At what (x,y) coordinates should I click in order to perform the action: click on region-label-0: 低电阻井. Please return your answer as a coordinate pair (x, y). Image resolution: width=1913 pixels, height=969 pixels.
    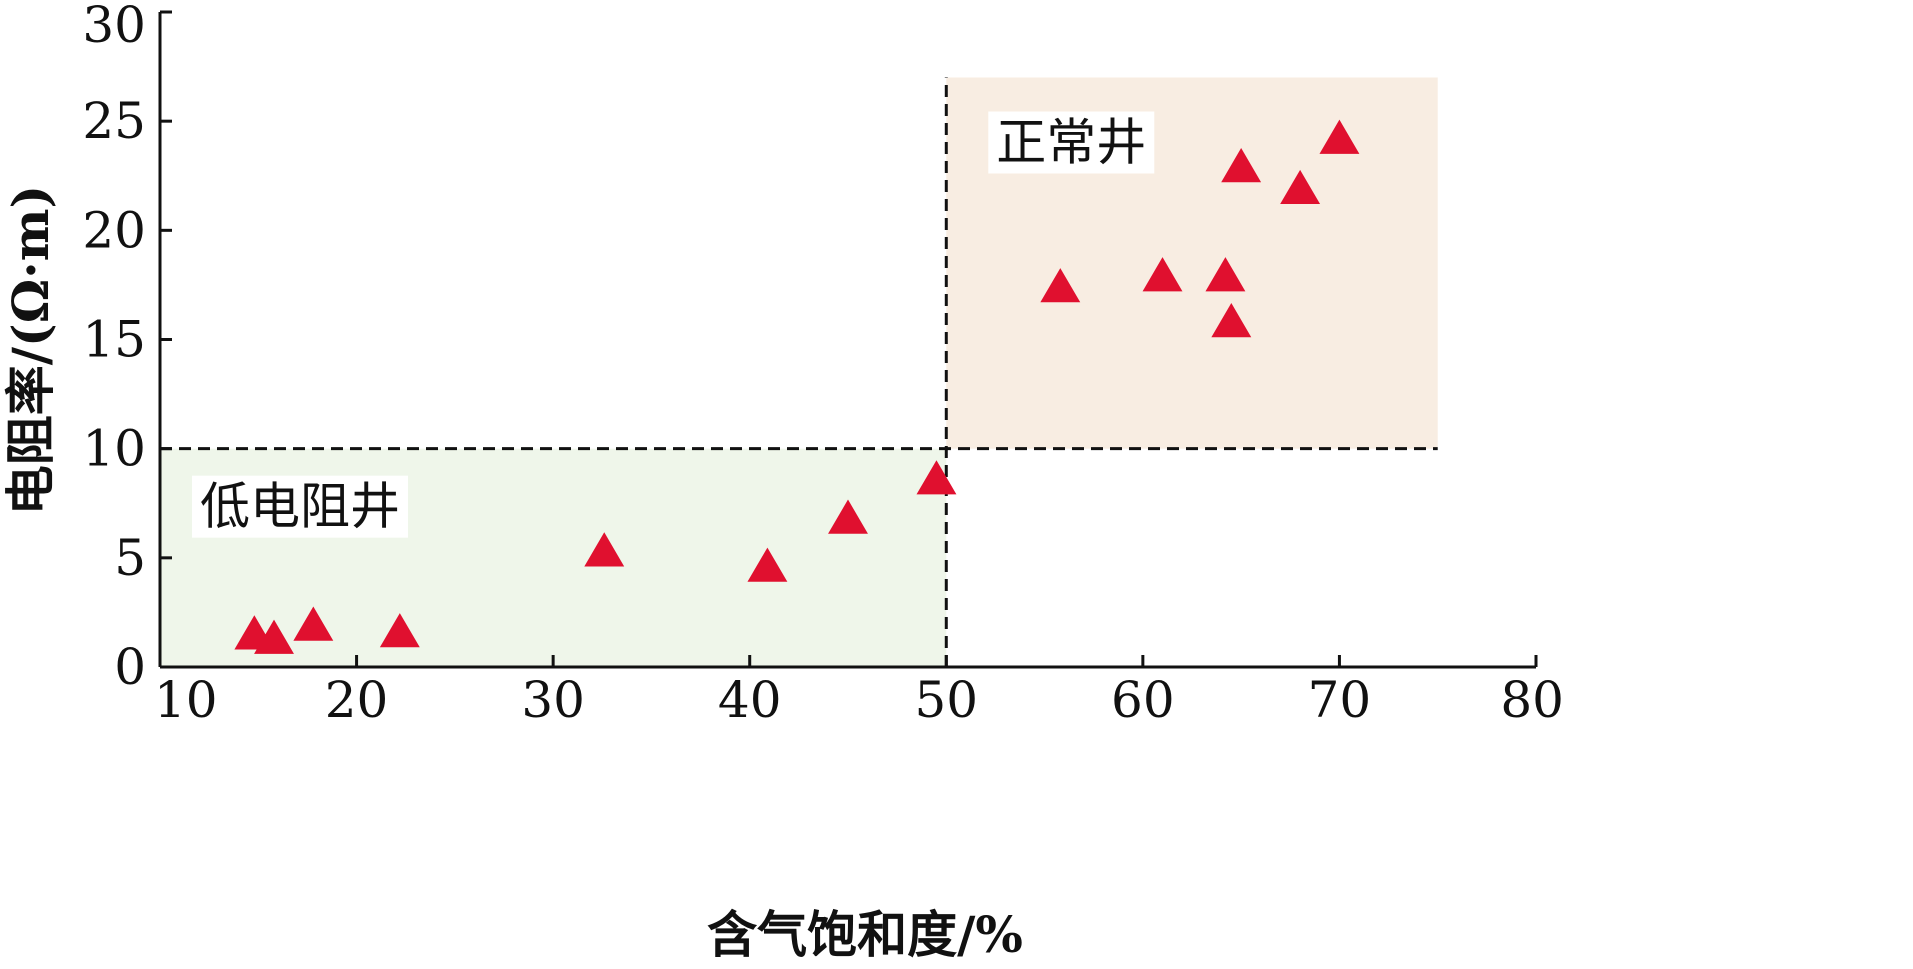
    Looking at the image, I should click on (300, 507).